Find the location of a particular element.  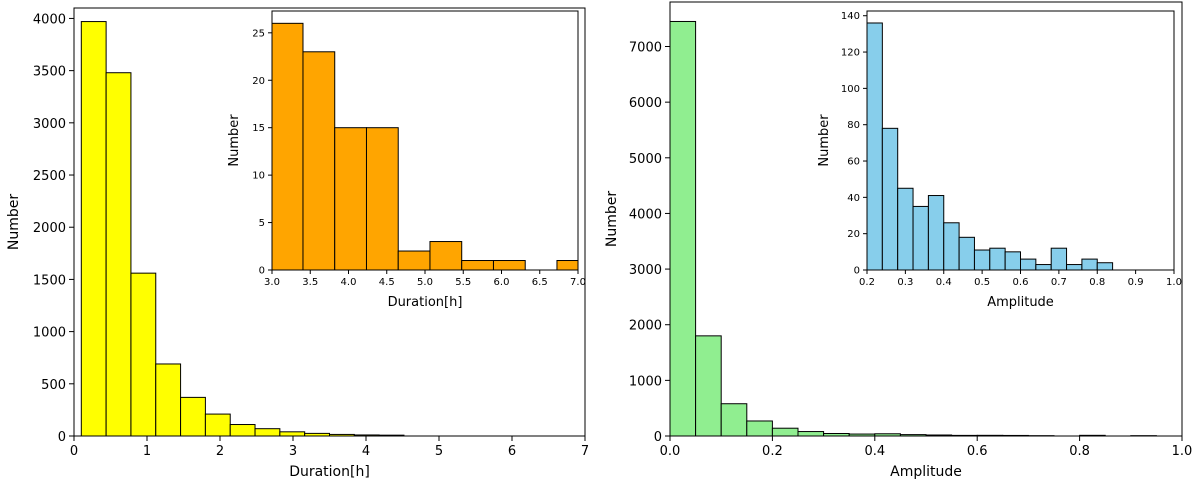

amplitude-main-ytick-label-7: 7000 is located at coordinates (645, 48).